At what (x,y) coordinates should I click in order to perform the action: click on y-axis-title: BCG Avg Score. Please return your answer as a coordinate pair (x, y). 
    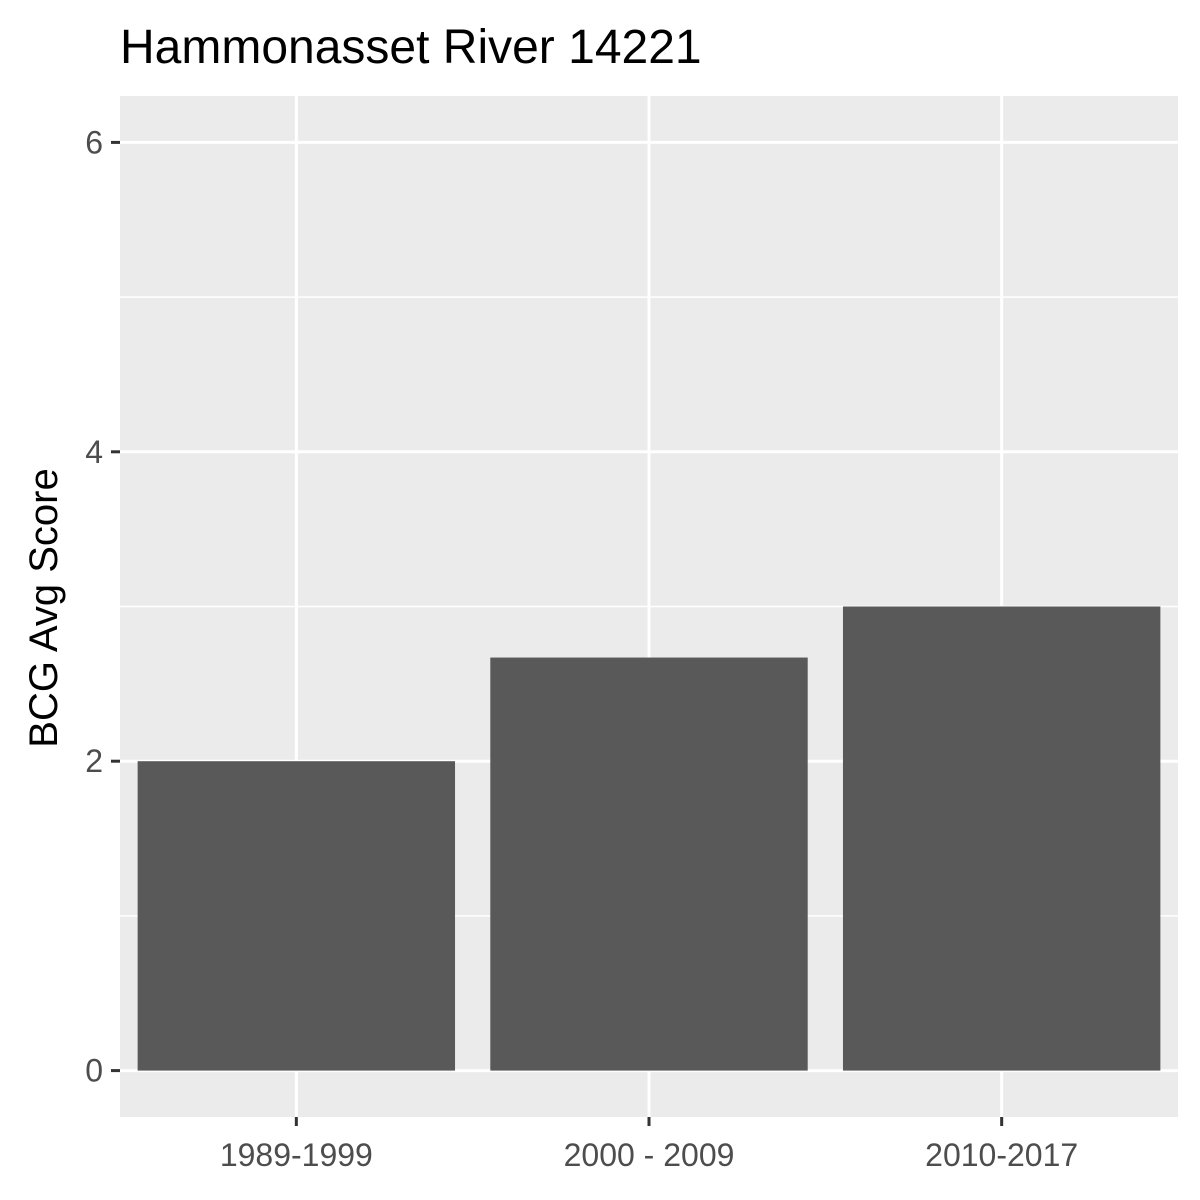
    Looking at the image, I should click on (44, 607).